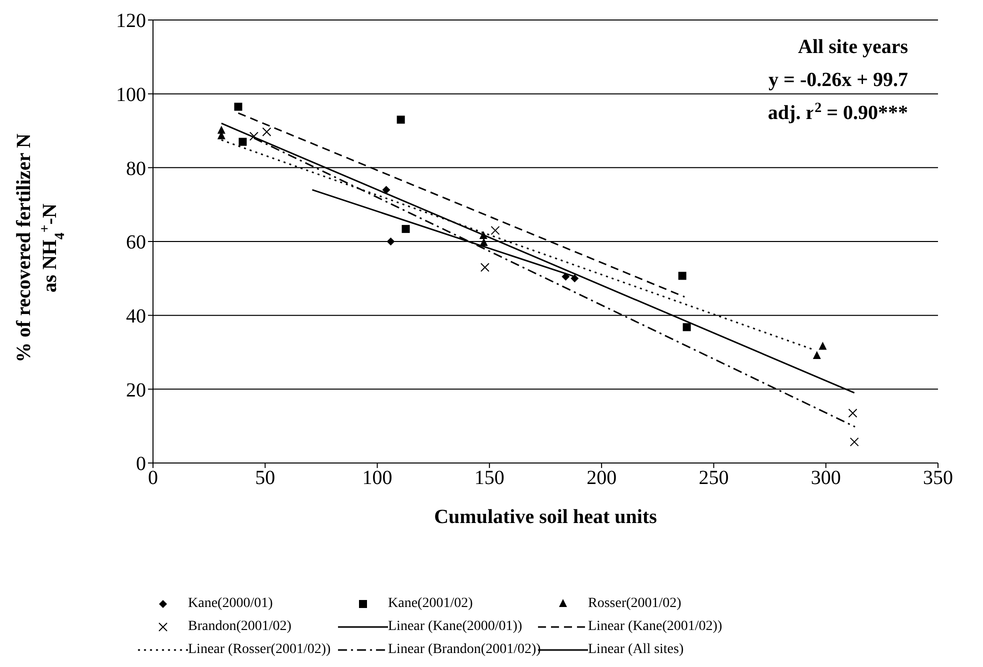 The image size is (983, 667). What do you see at coordinates (430, 603) in the screenshot?
I see `legend-label: Kane(2001/02)` at bounding box center [430, 603].